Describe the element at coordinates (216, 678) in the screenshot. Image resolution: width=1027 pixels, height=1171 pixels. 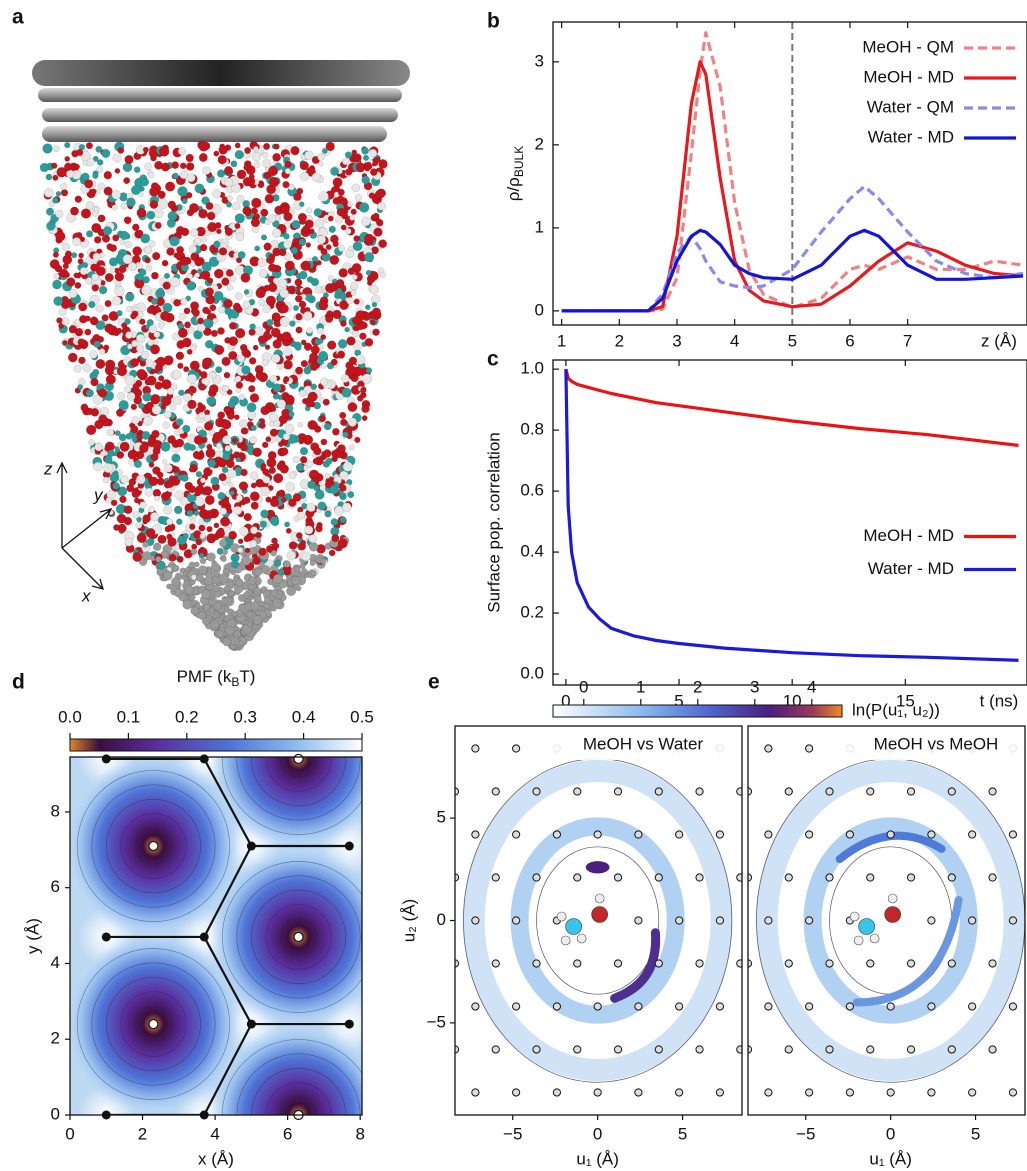
I see `colorbar-label: PMF (kBT)` at that location.